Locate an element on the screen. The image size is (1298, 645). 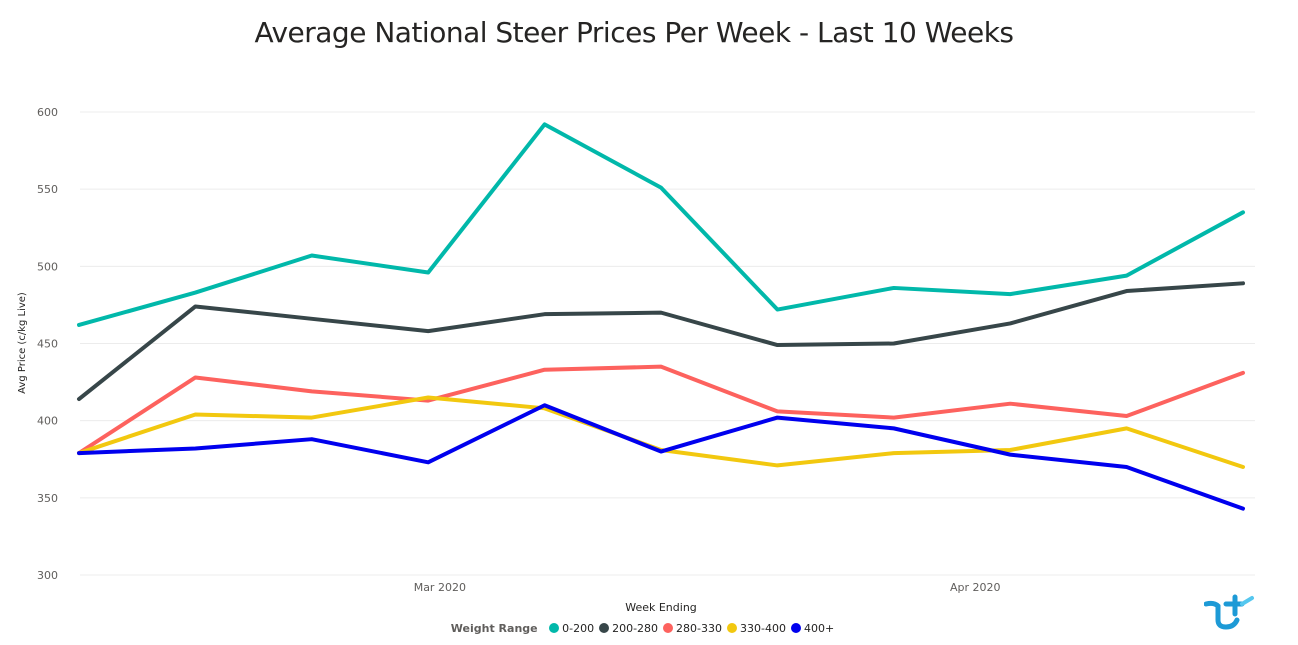
legend-label: 200-280 is located at coordinates (635, 628).